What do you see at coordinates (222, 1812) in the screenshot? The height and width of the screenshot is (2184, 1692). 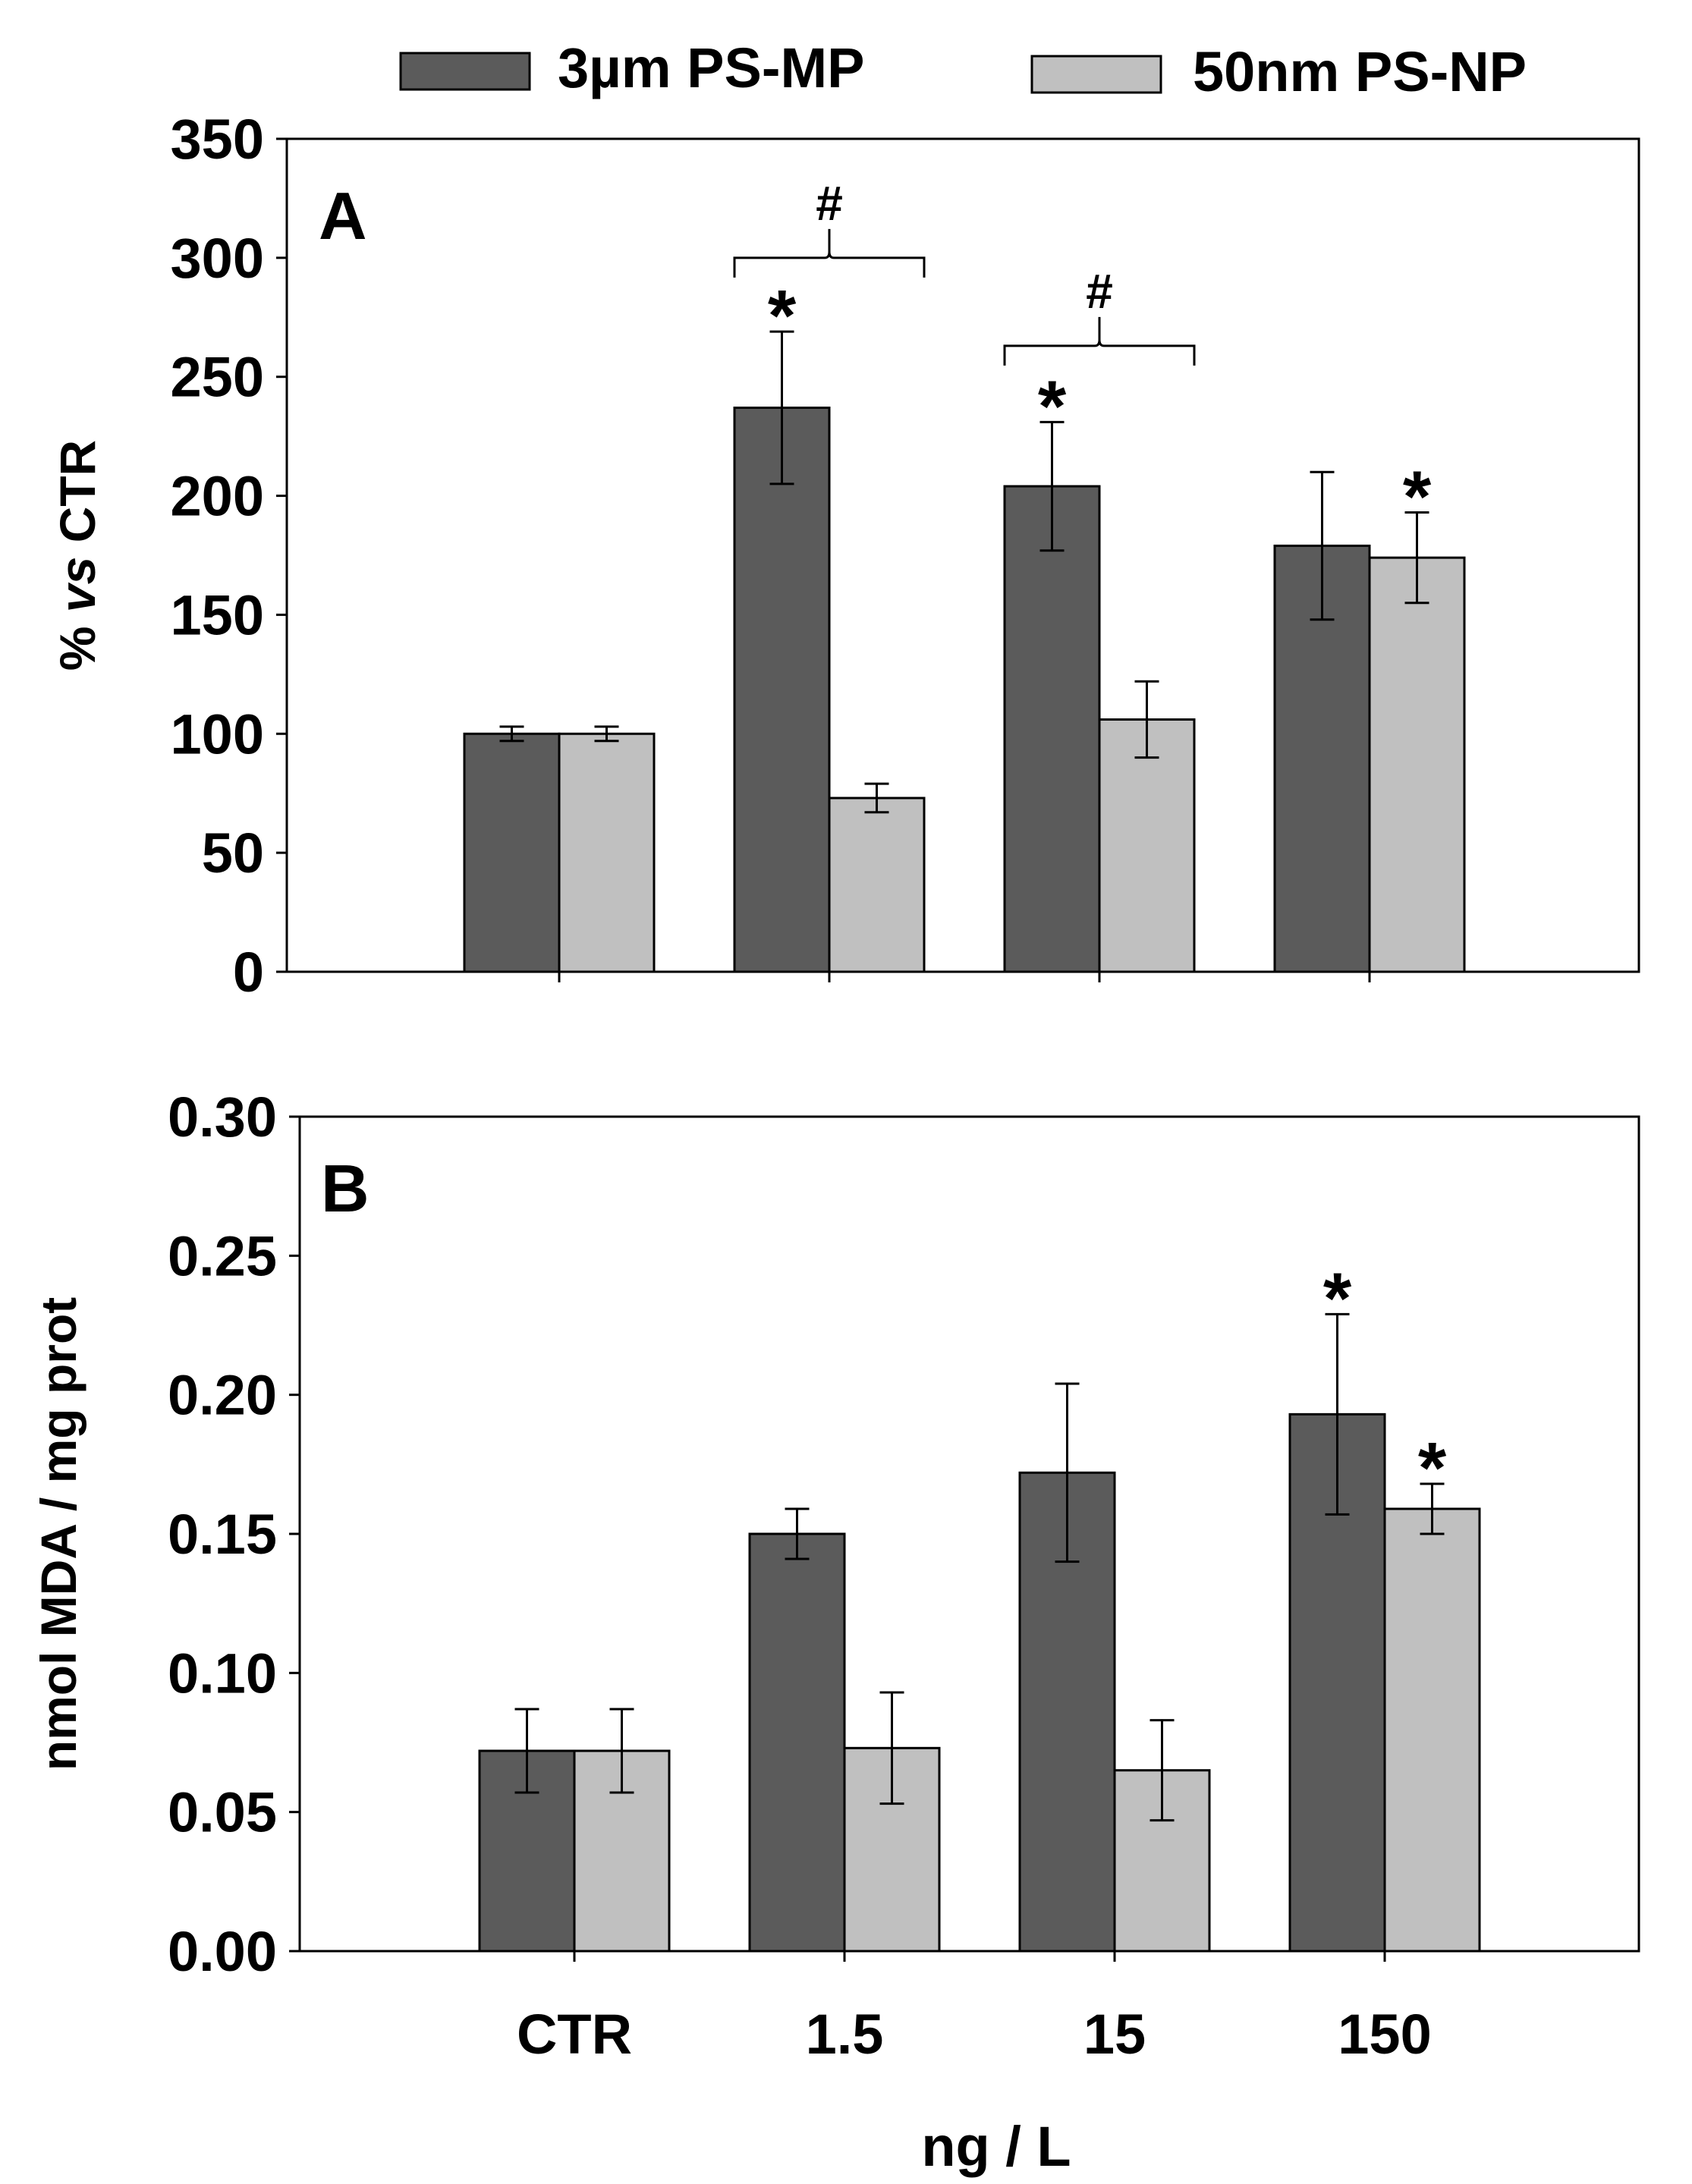 I see `y-tick-label: 0.05` at bounding box center [222, 1812].